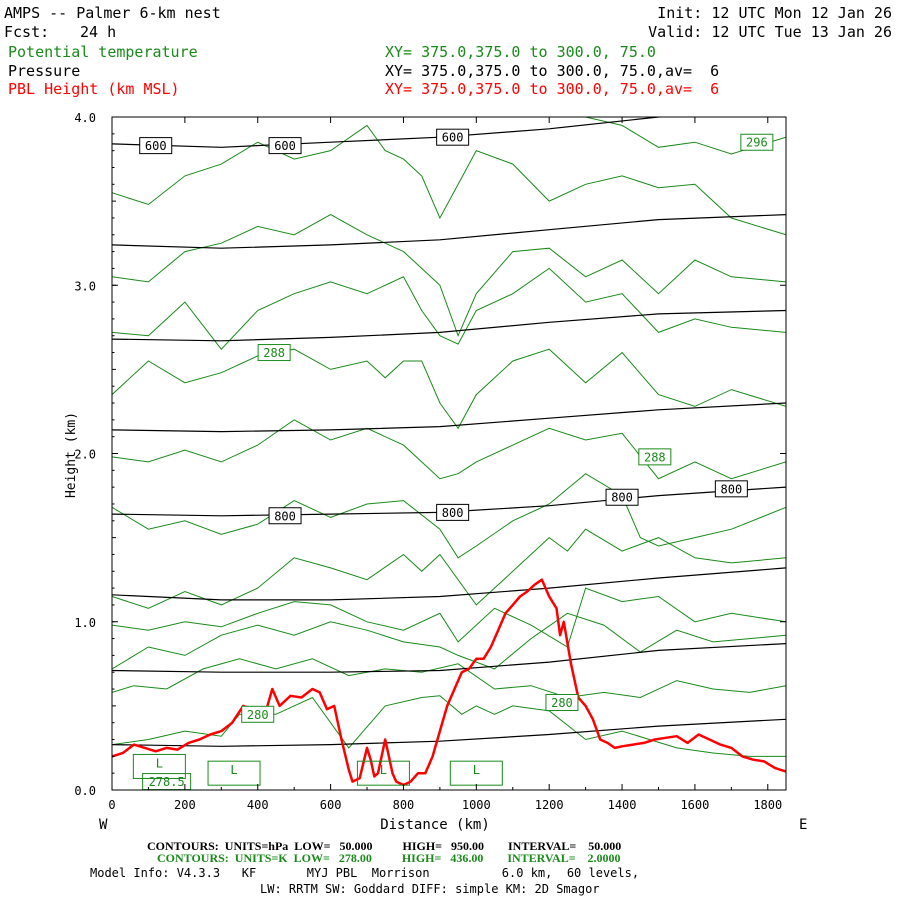 This screenshot has width=900, height=900. I want to click on y-tick-label: 1.0, so click(85, 623).